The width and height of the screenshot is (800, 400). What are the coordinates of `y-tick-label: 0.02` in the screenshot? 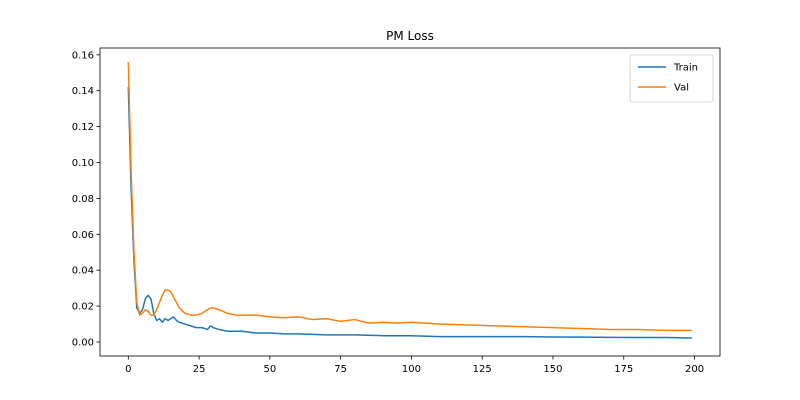 It's located at (83, 307).